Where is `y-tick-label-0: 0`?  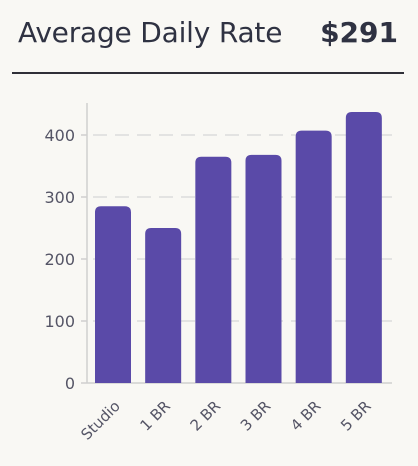
y-tick-label-0: 0 is located at coordinates (70, 383).